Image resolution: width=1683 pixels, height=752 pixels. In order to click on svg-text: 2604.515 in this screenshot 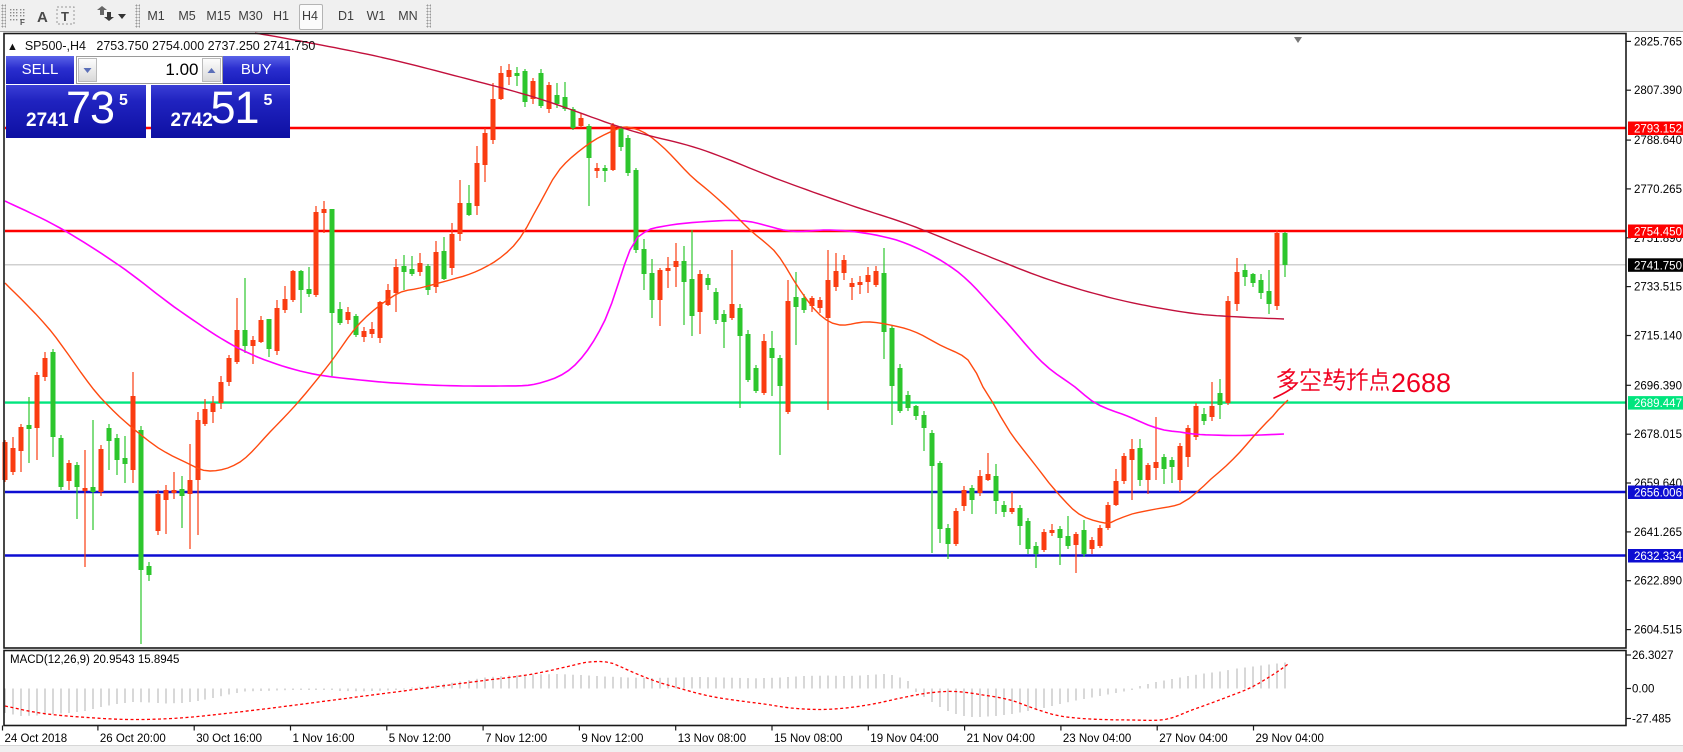, I will do `click(1658, 631)`.